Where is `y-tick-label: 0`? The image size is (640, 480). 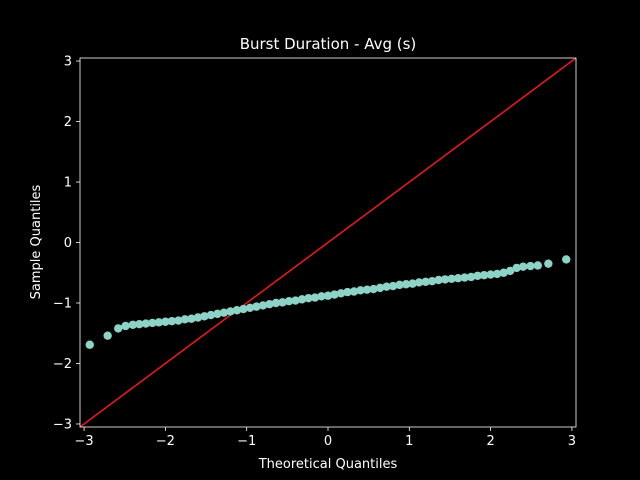 y-tick-label: 0 is located at coordinates (68, 243).